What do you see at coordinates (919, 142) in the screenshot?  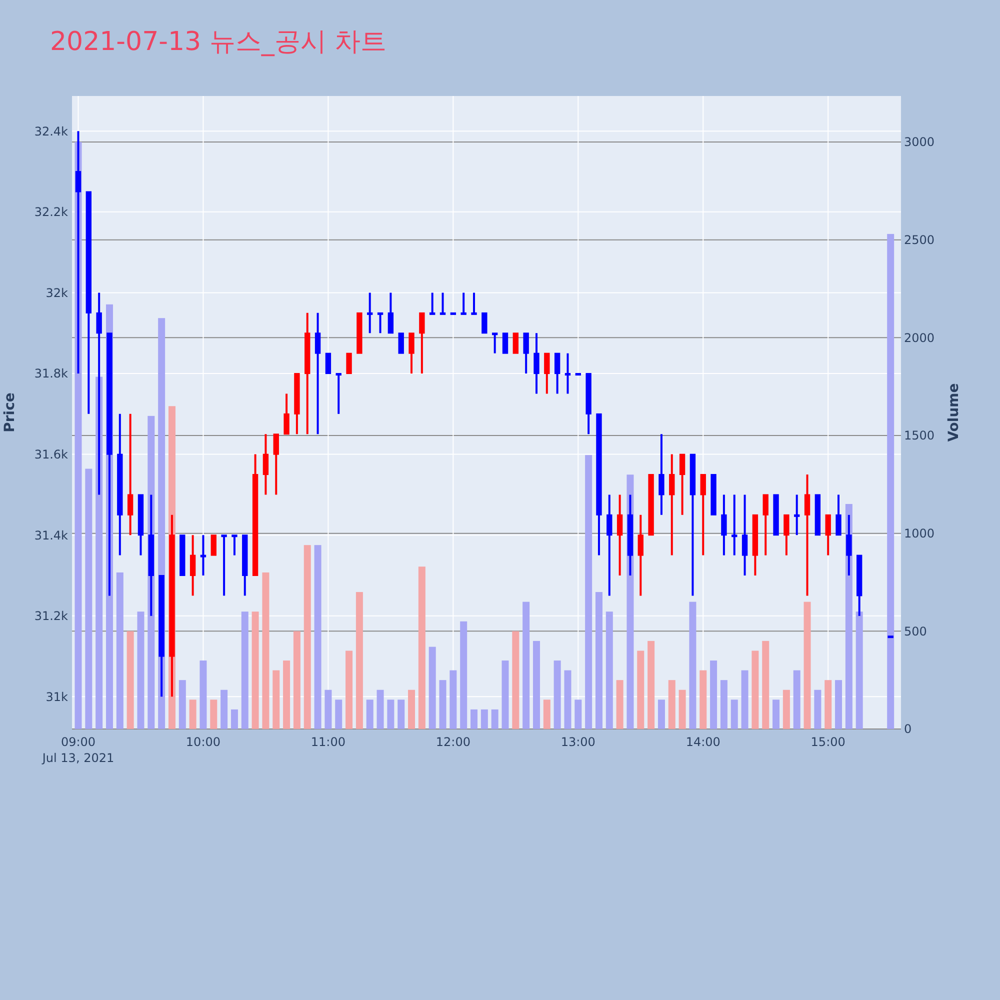 I see `y2-tick-label: 3000` at bounding box center [919, 142].